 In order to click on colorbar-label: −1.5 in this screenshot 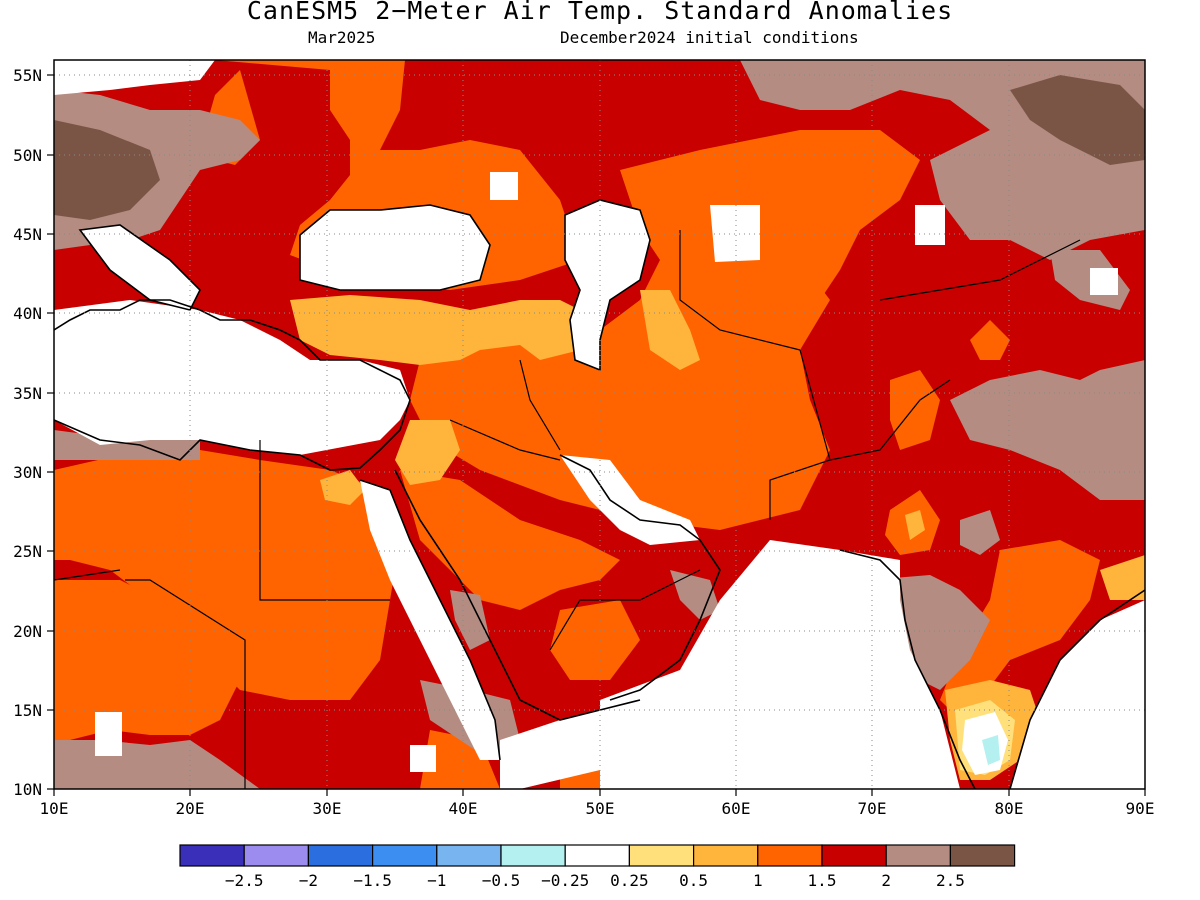, I will do `click(372, 880)`.